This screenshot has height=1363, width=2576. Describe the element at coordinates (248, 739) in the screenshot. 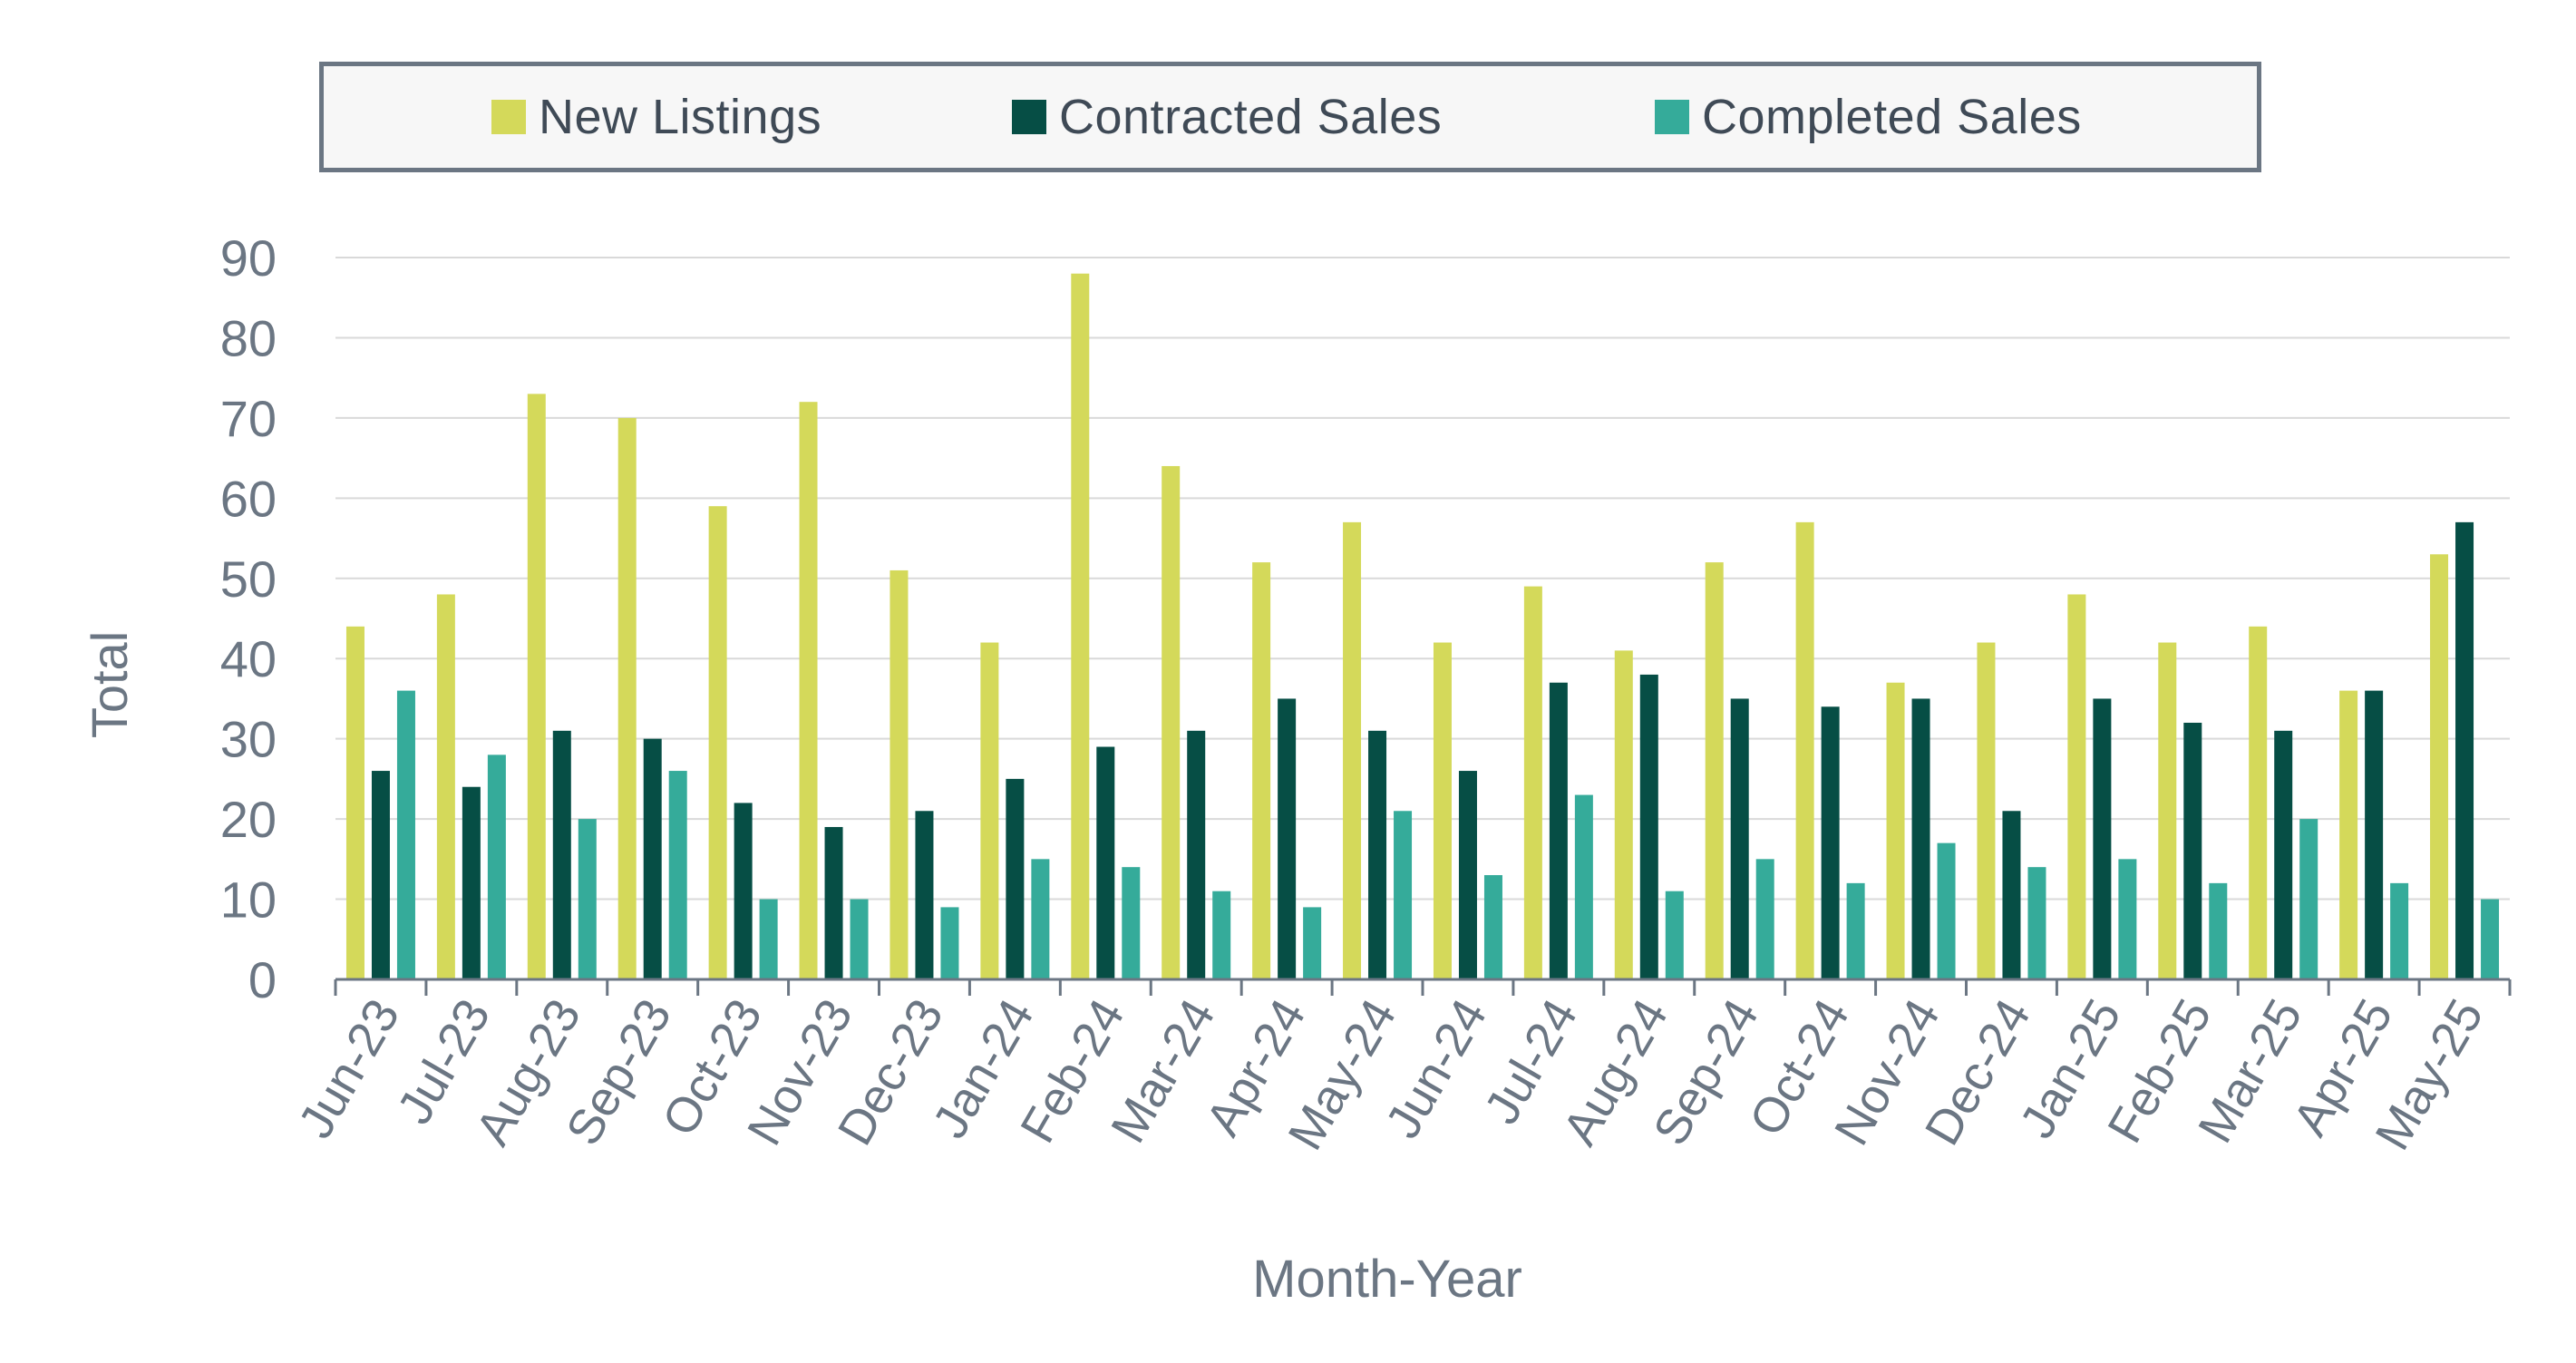

I see `y-tick-label: 30` at that location.